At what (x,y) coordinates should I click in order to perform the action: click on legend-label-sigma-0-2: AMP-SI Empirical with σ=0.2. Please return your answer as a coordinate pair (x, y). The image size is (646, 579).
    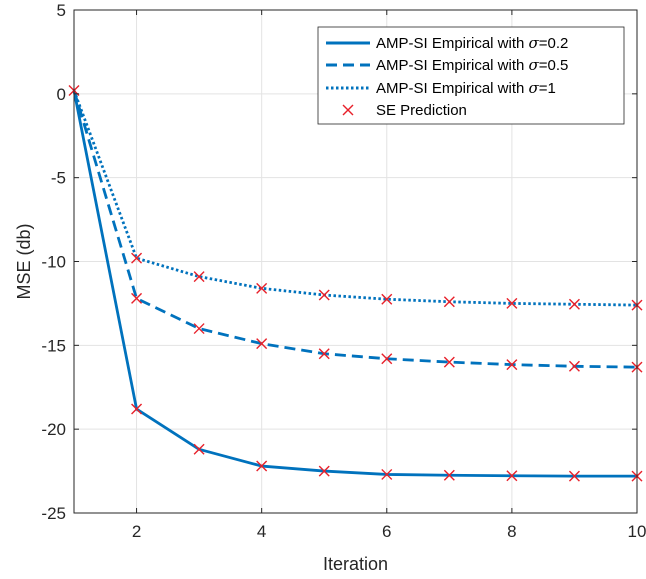
    Looking at the image, I should click on (472, 43).